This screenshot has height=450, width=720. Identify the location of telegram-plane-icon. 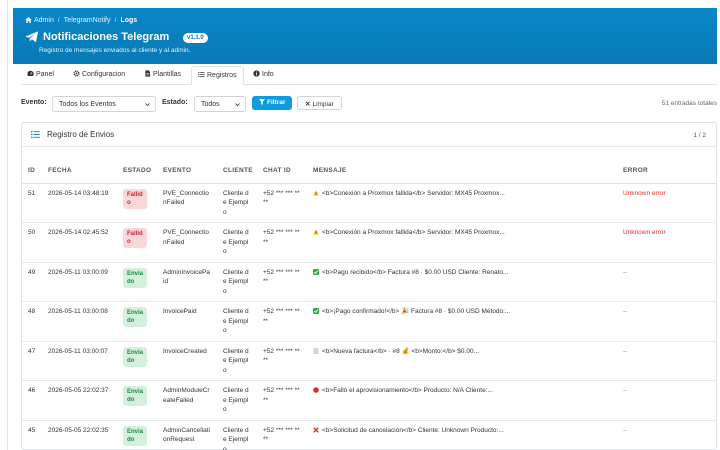
(32, 37).